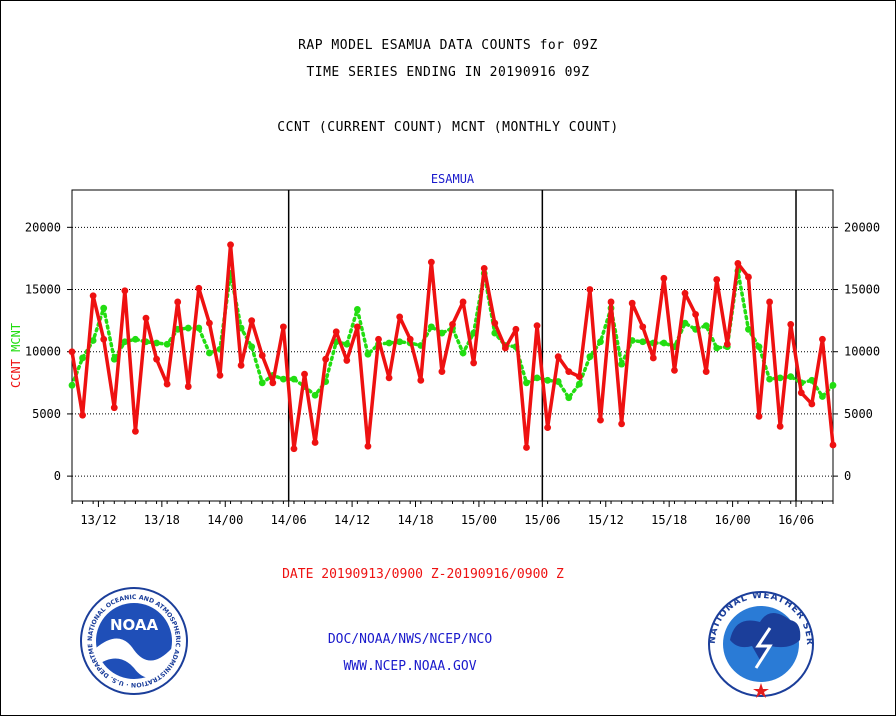 This screenshot has height=716, width=896. I want to click on x-tick-label: 15/00, so click(479, 520).